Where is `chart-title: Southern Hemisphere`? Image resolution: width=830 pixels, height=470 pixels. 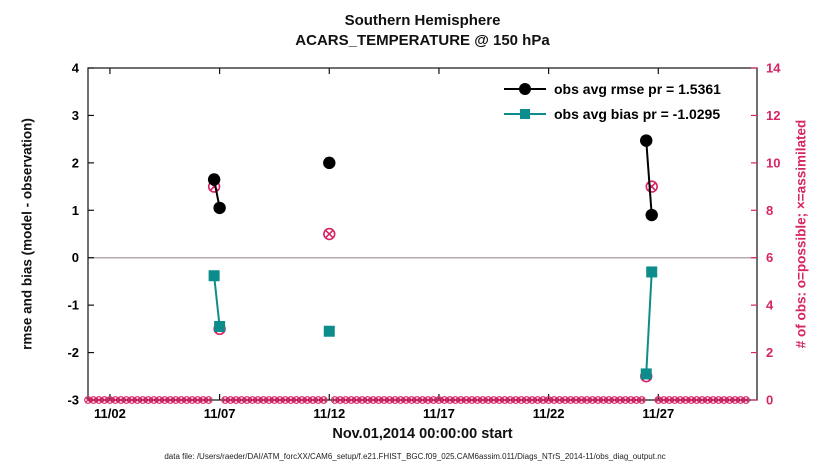
chart-title: Southern Hemisphere is located at coordinates (422, 20).